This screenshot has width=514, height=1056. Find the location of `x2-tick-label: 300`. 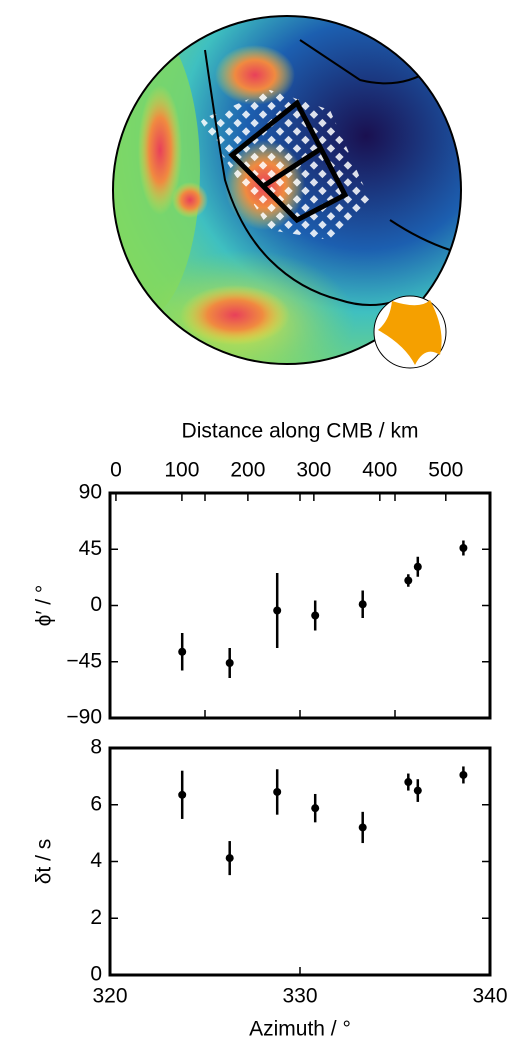

x2-tick-label: 300 is located at coordinates (313, 470).